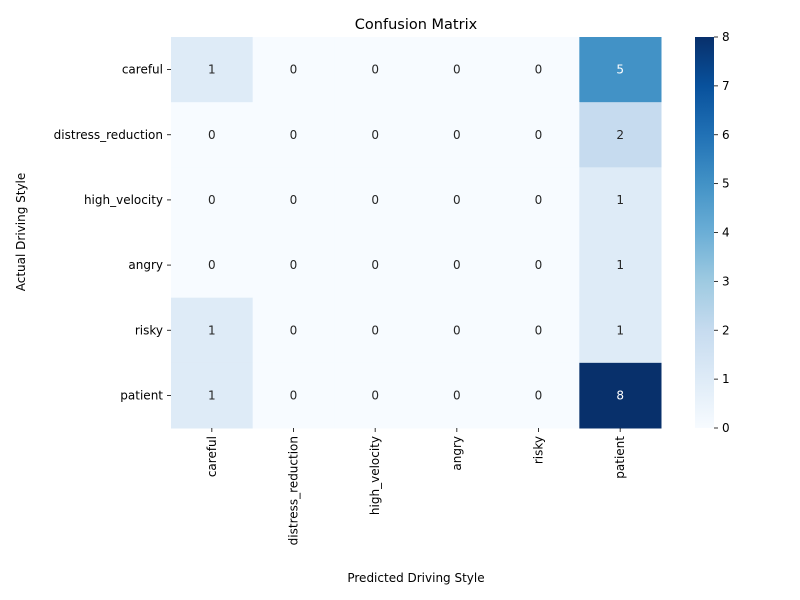 The width and height of the screenshot is (800, 600). What do you see at coordinates (149, 330) in the screenshot?
I see `y-tick-label: risky` at bounding box center [149, 330].